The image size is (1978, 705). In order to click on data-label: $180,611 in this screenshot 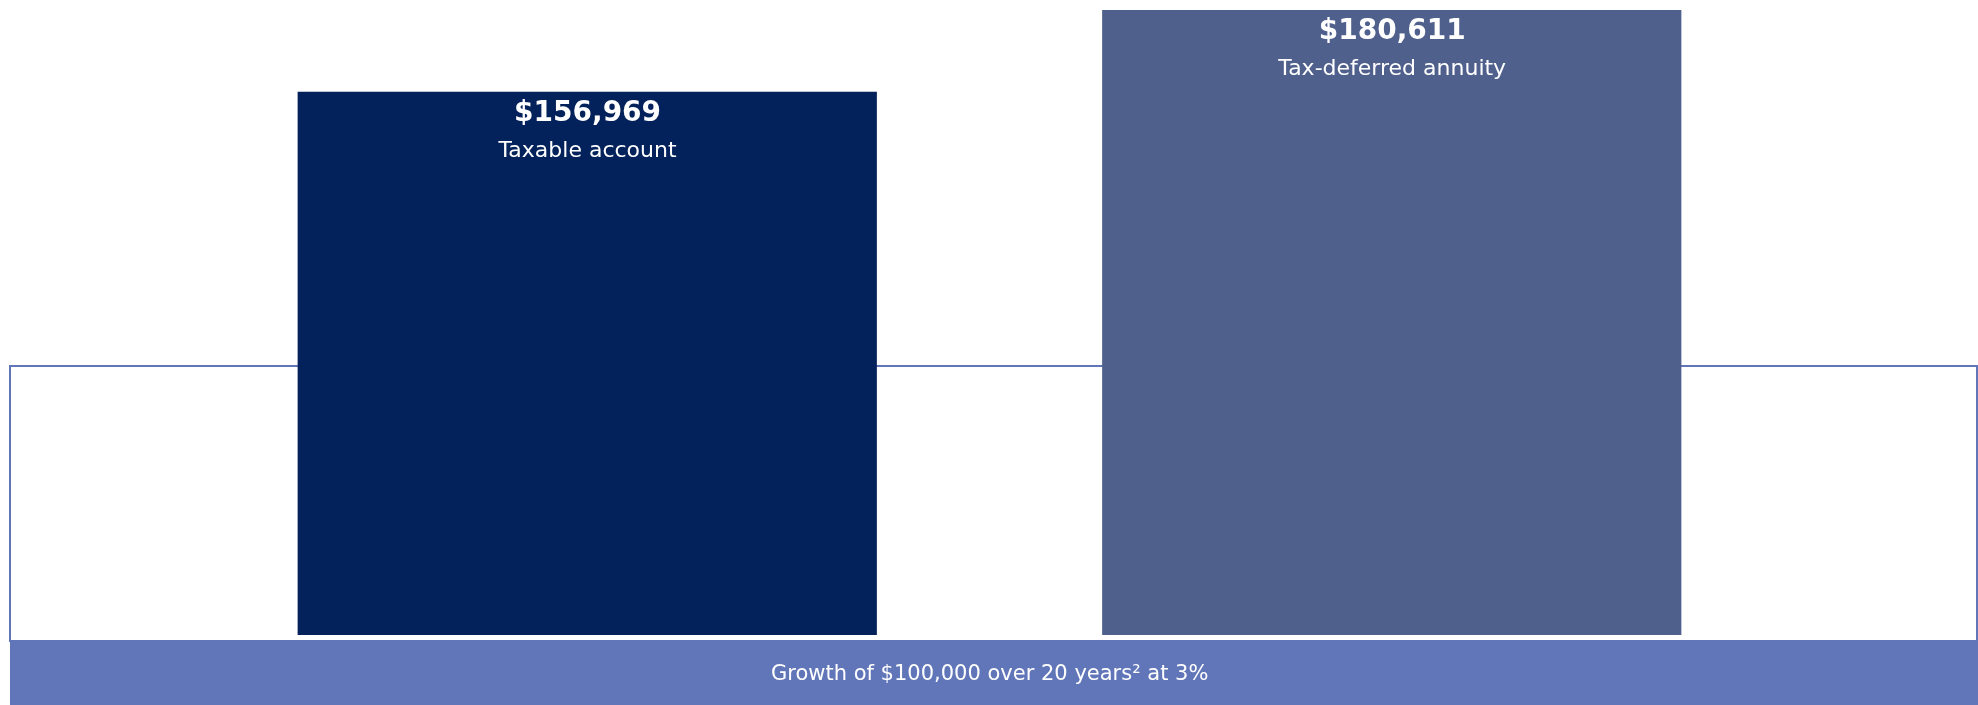, I will do `click(1392, 29)`.